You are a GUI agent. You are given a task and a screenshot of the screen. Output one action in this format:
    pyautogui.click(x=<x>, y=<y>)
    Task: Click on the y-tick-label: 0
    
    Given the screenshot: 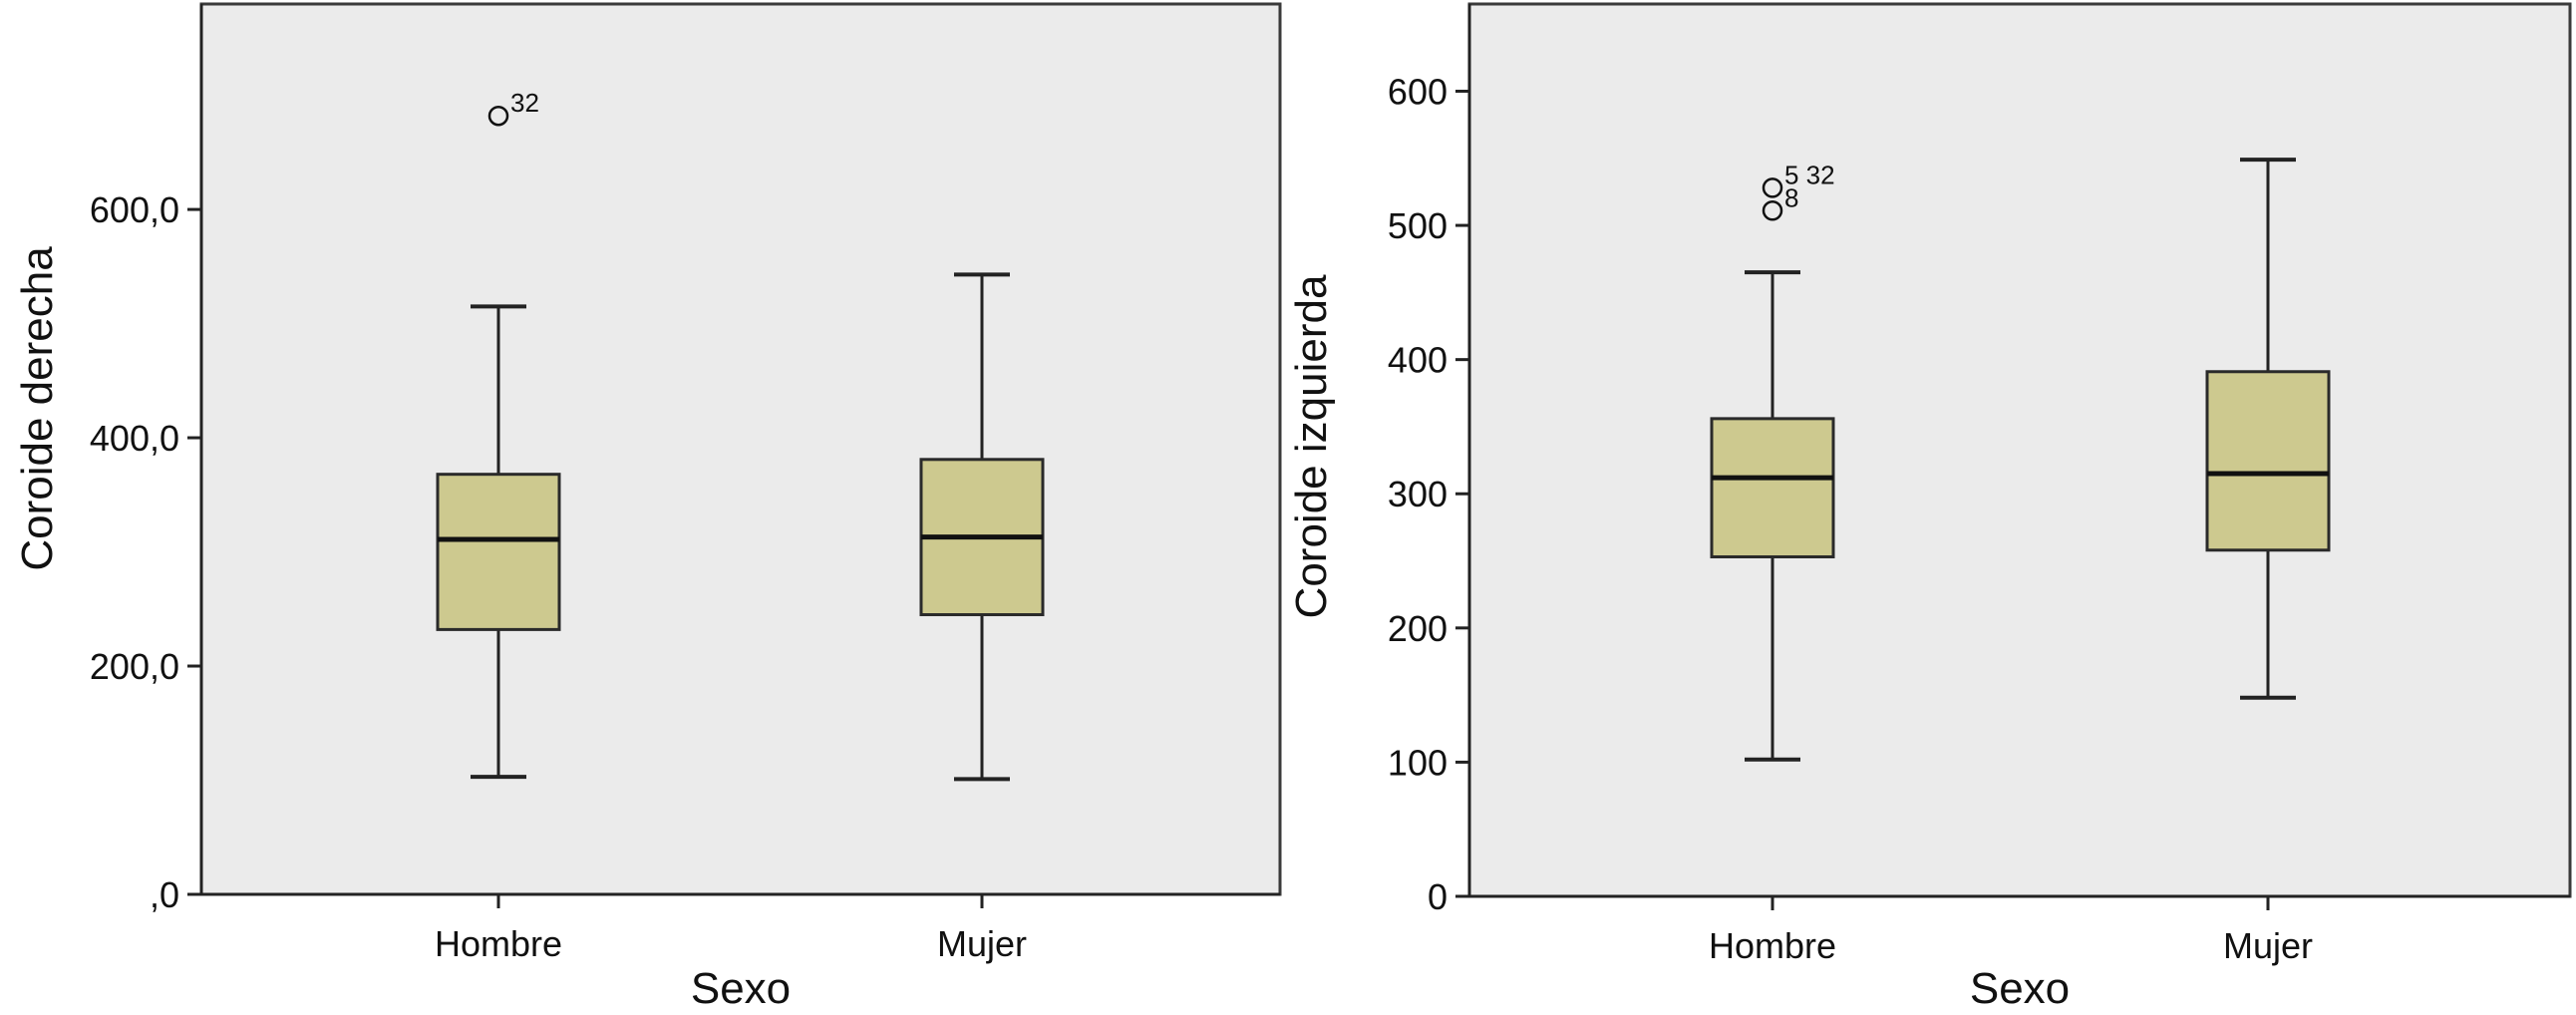 What is the action you would take?
    pyautogui.click(x=1438, y=896)
    